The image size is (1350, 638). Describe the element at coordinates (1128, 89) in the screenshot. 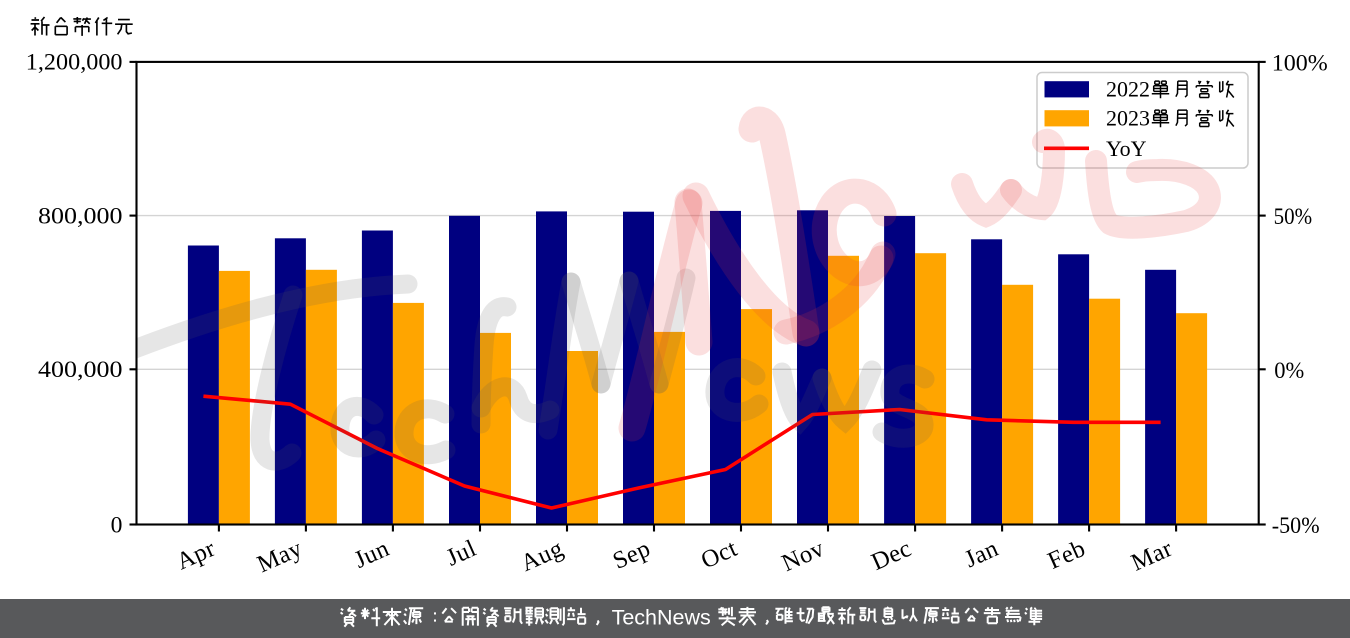

I see `svg-text: 2022` at that location.